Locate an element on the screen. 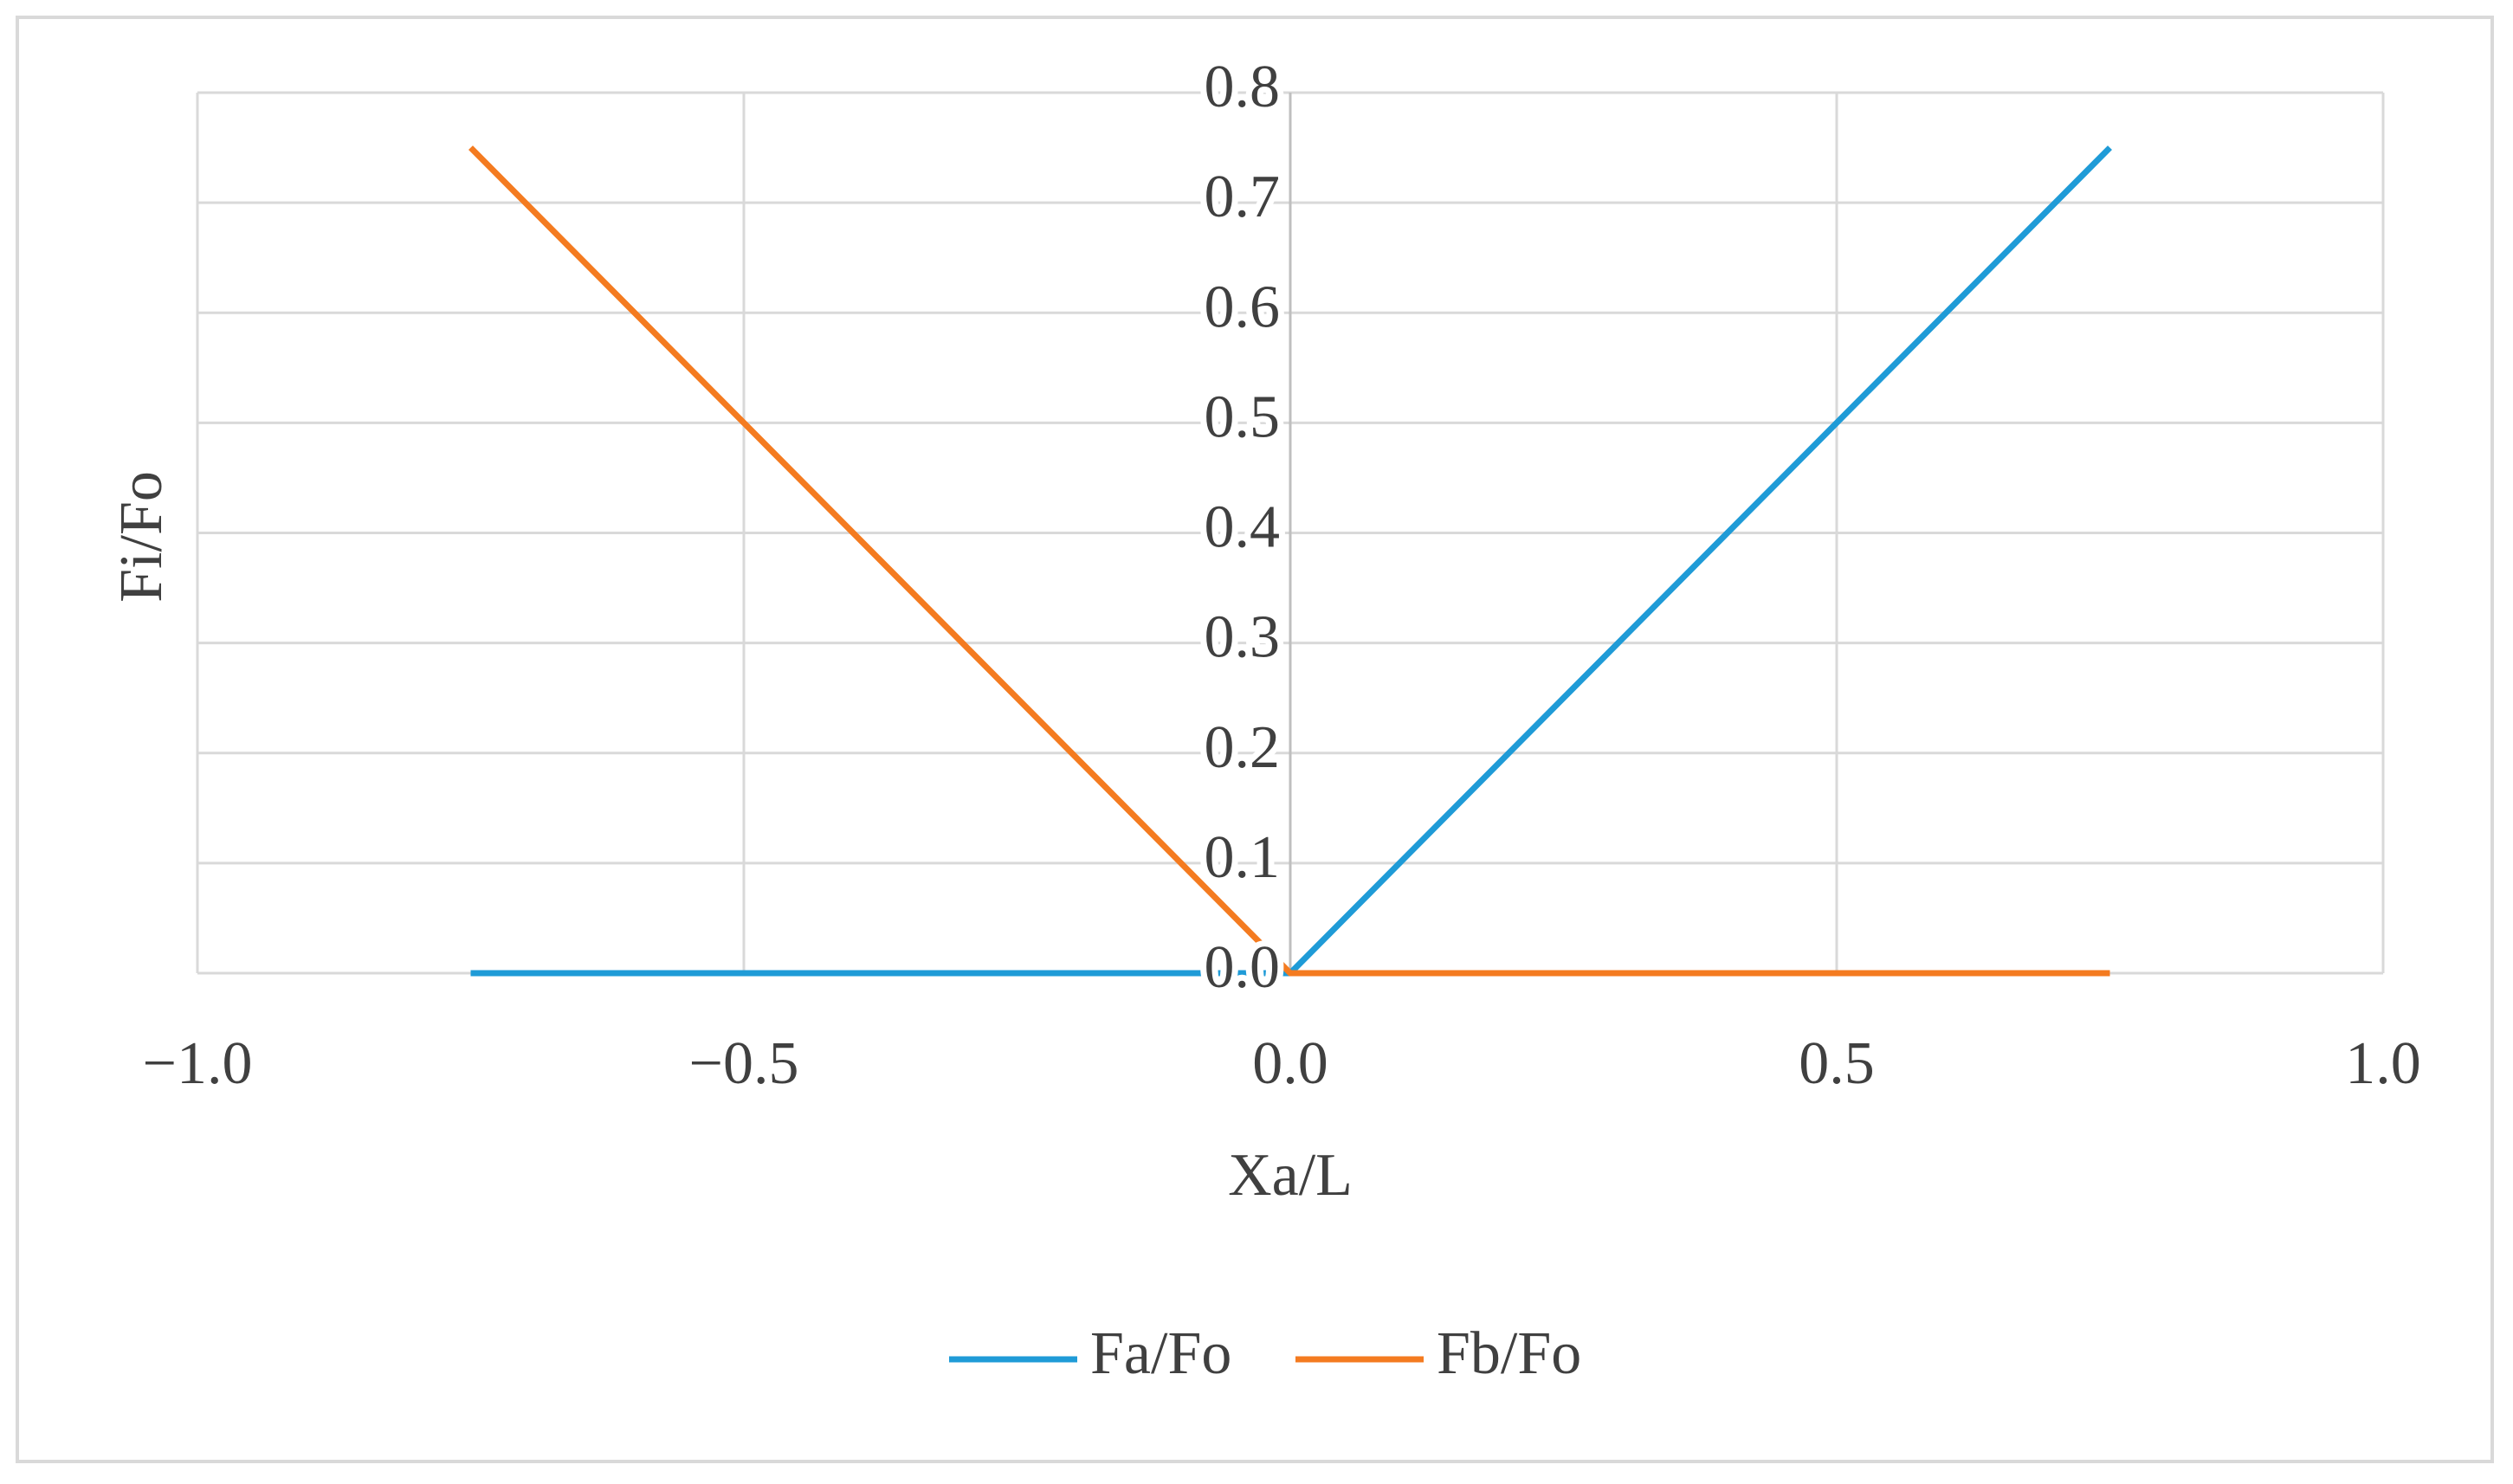 The height and width of the screenshot is (1484, 2513). legend-label: Fb/Fo is located at coordinates (1509, 1353).